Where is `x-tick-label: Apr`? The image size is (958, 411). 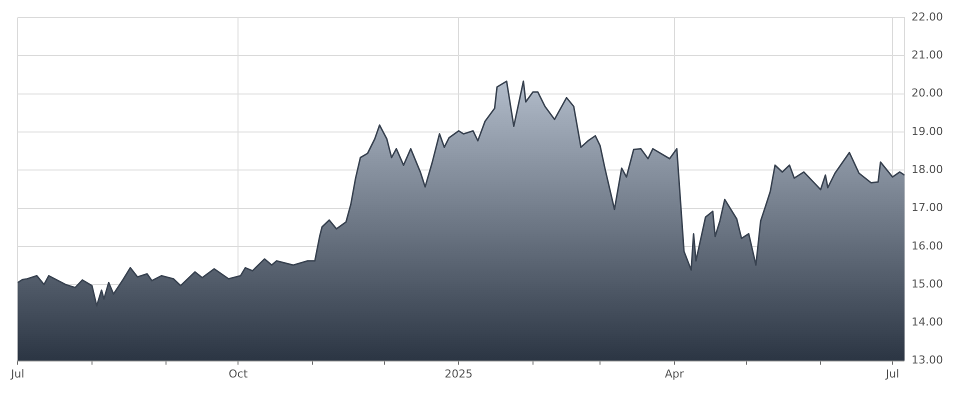 x-tick-label: Apr is located at coordinates (674, 373).